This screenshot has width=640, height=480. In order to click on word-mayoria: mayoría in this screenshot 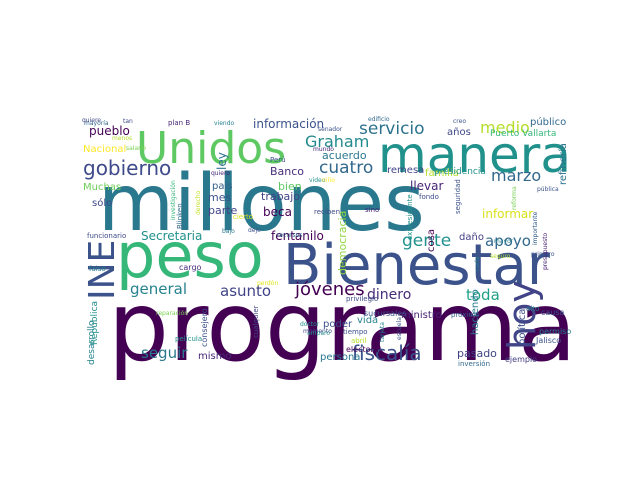, I will do `click(96, 123)`.